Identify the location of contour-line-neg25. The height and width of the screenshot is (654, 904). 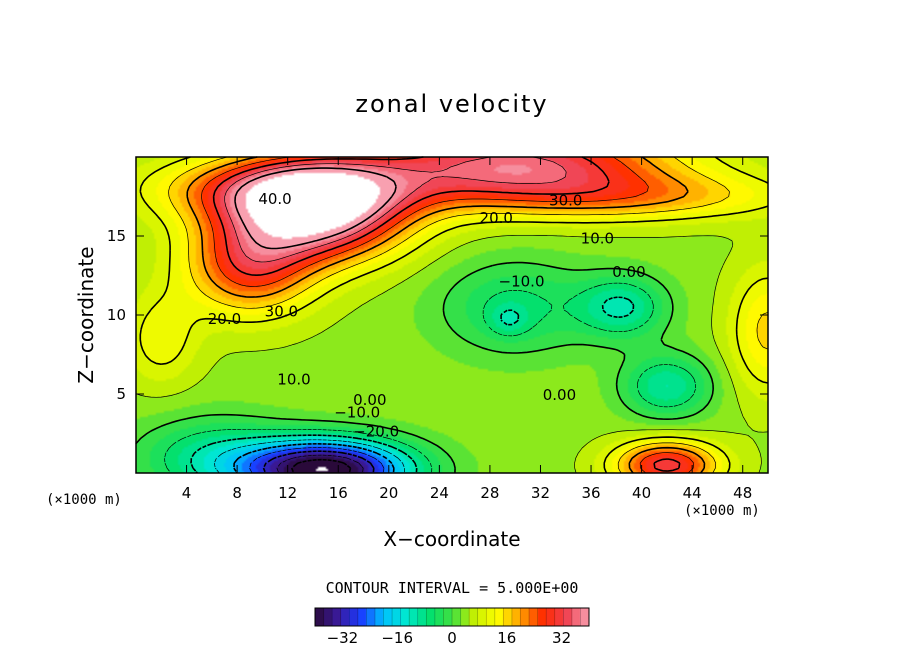
(317, 460).